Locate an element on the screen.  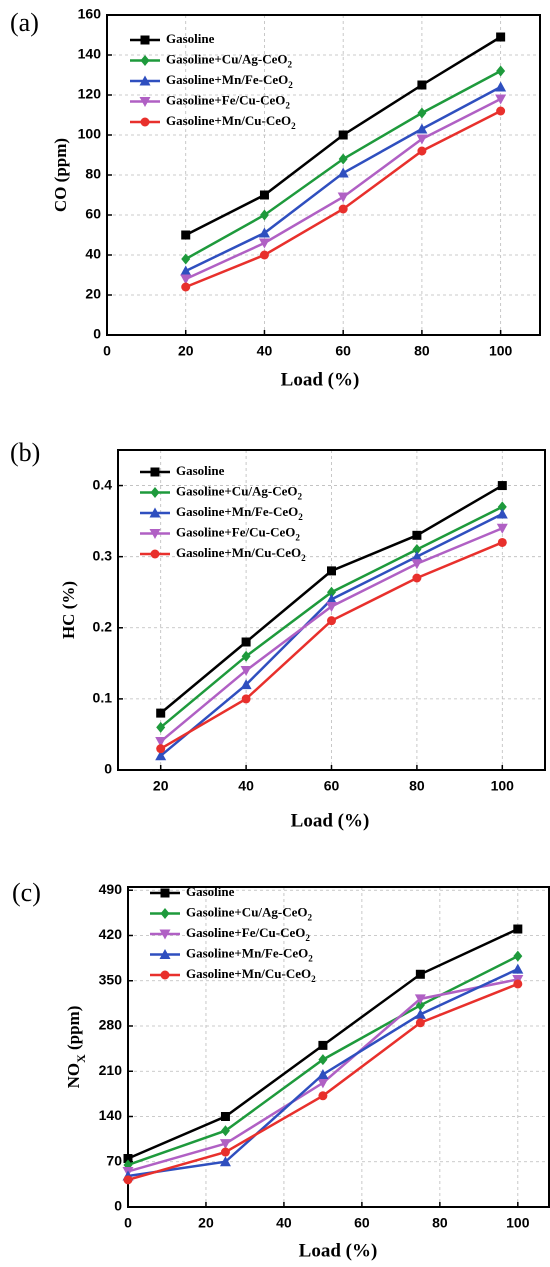
y-tick-label: 40 is located at coordinates (93, 254).